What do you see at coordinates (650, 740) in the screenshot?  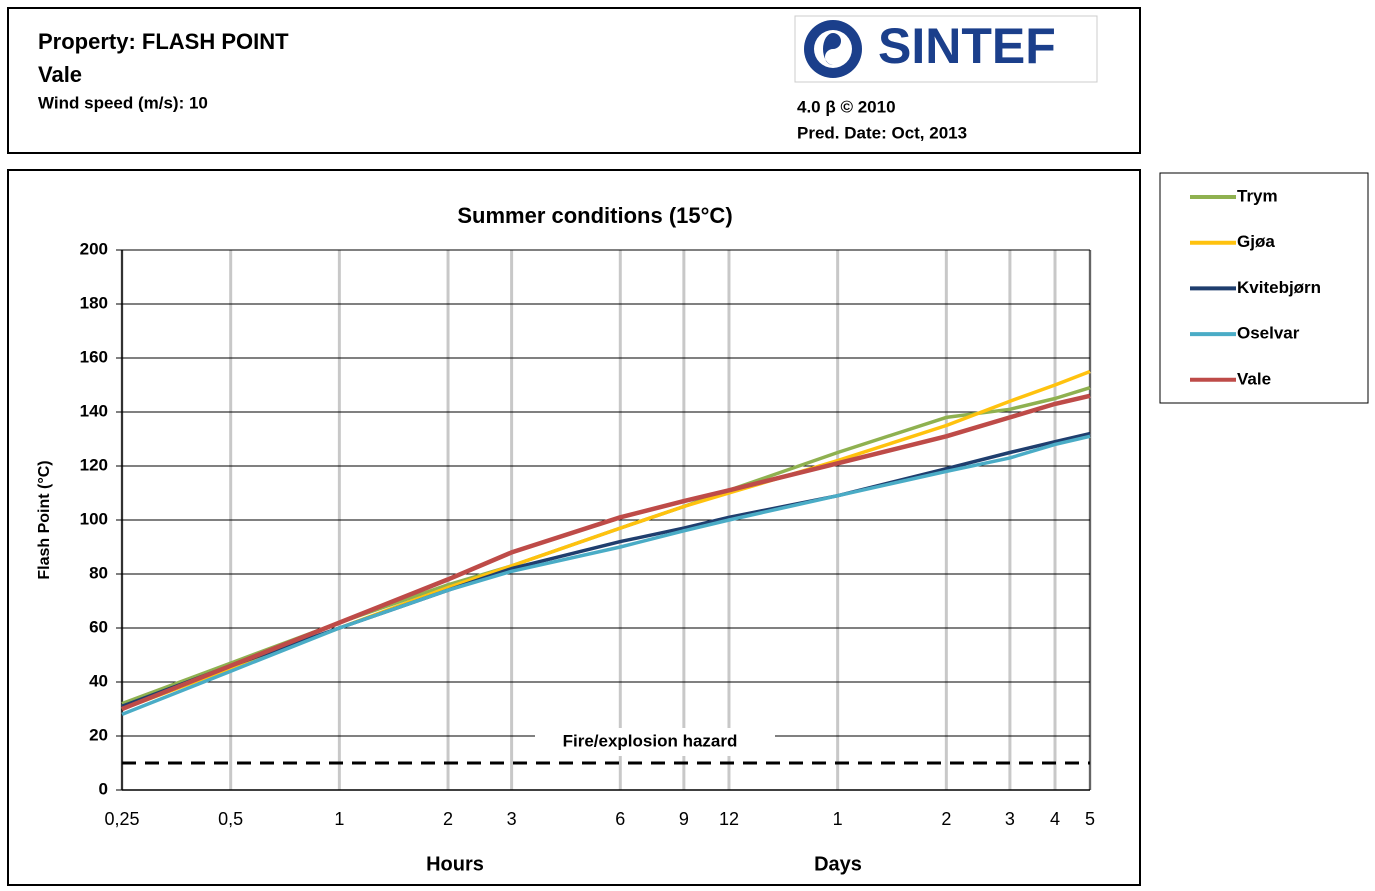 I see `hazard-label: Fire/explosion hazard` at bounding box center [650, 740].